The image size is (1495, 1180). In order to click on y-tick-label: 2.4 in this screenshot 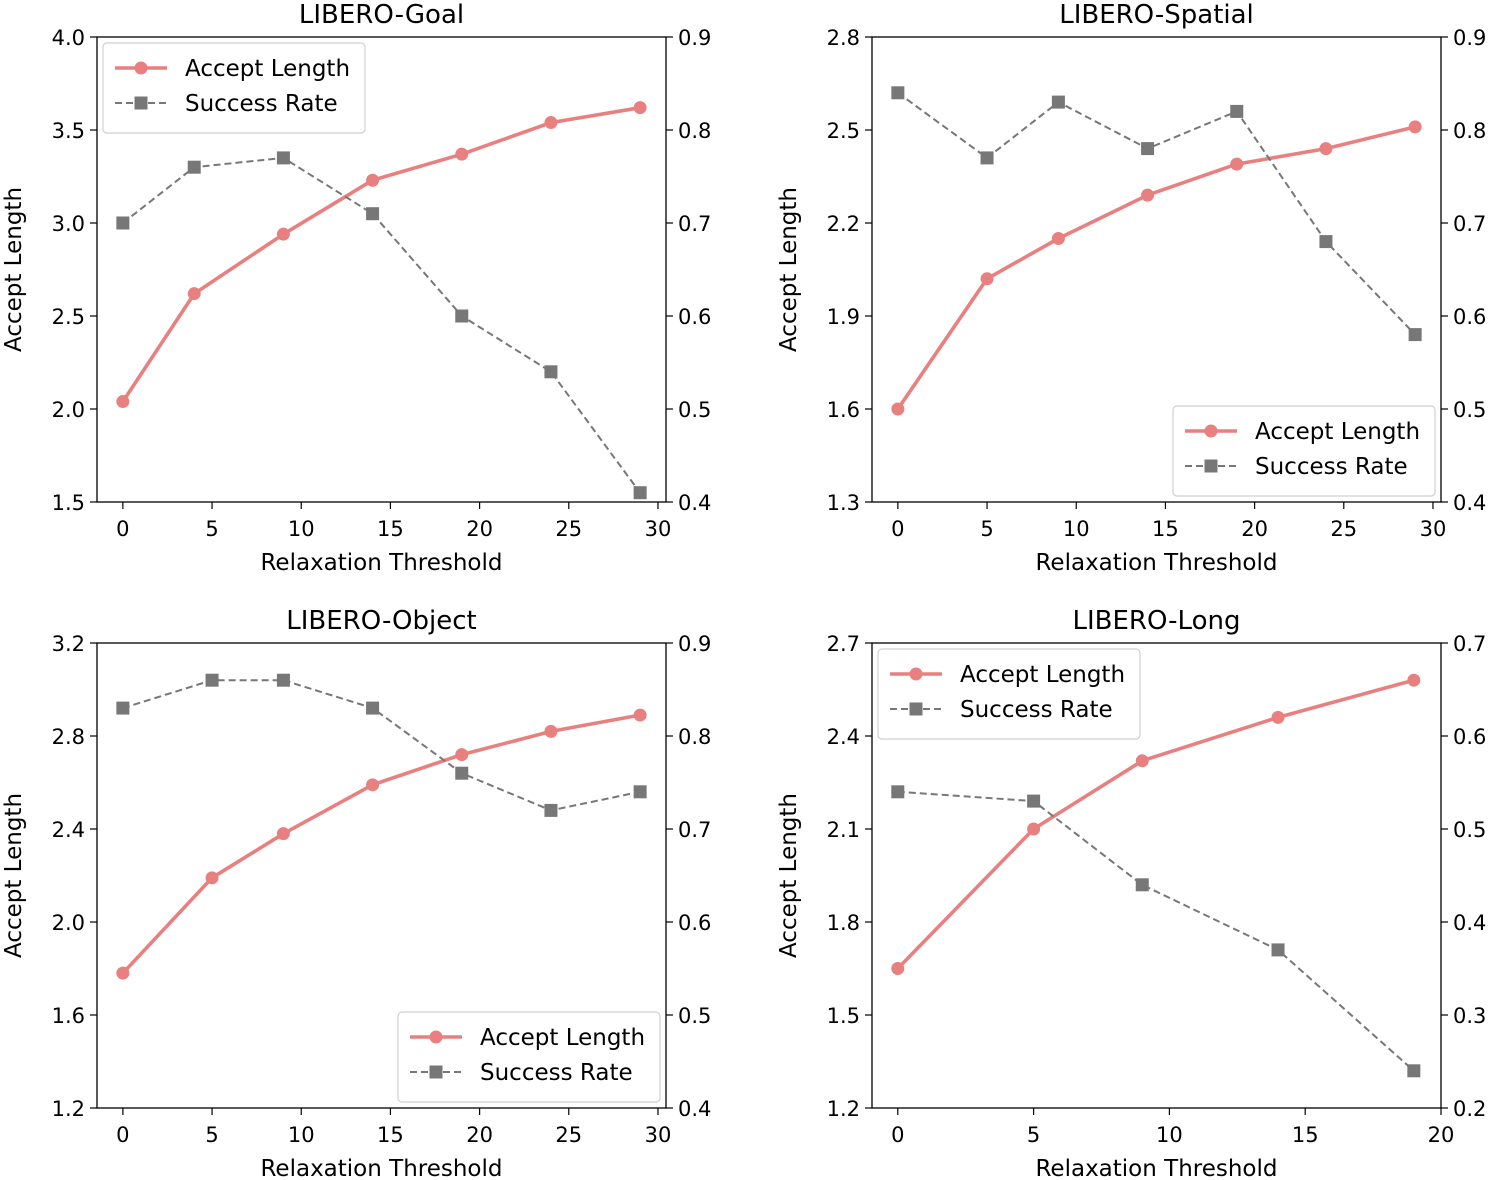, I will do `click(68, 830)`.